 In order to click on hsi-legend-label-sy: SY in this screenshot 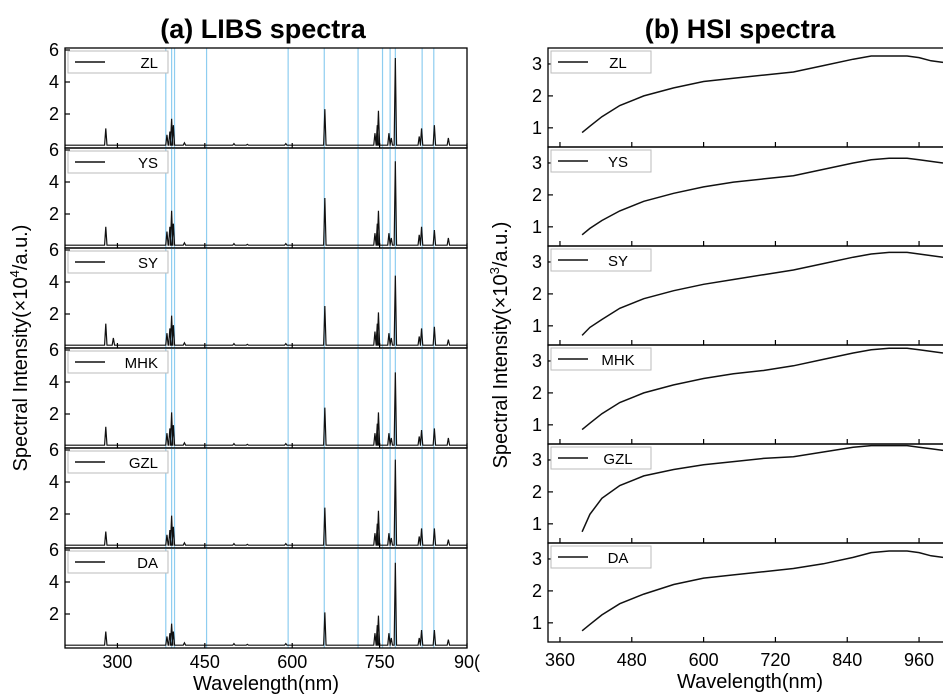, I will do `click(618, 261)`.